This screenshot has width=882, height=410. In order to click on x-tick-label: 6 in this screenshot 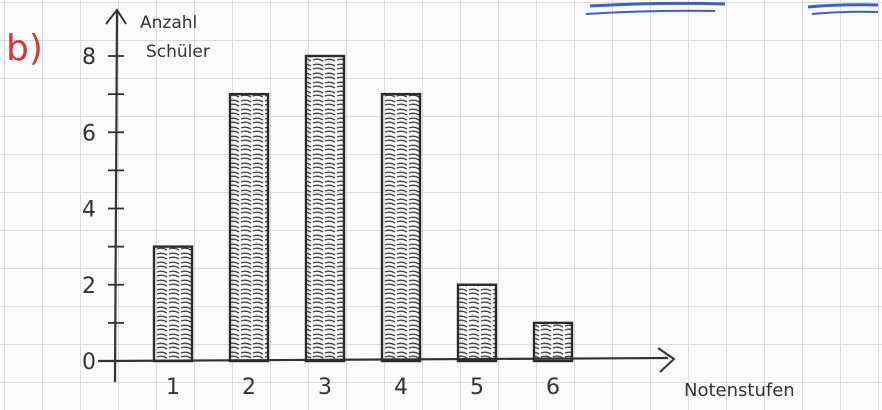, I will do `click(553, 387)`.